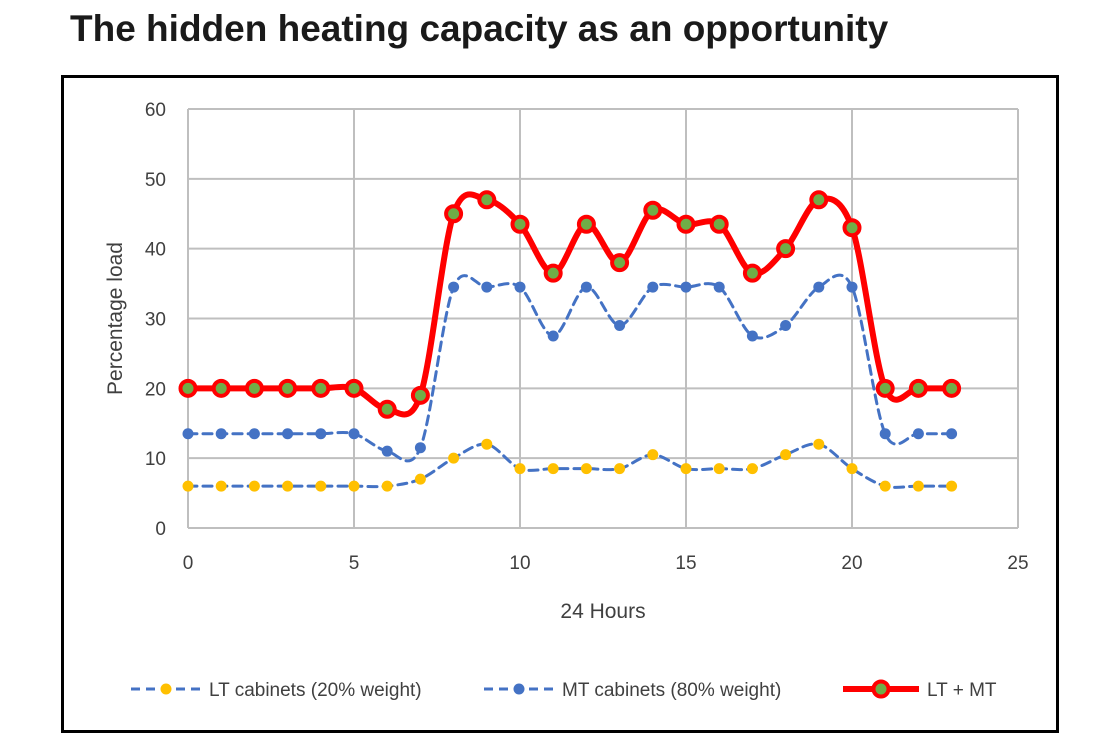  What do you see at coordinates (1017, 563) in the screenshot?
I see `x-tick-label: 25` at bounding box center [1017, 563].